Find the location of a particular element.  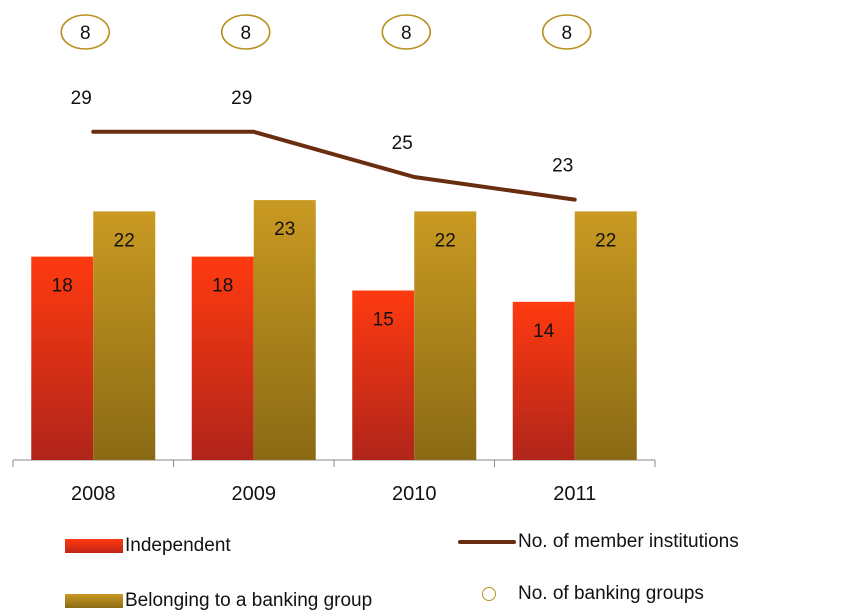

member-institutions-polyline is located at coordinates (334, 165).